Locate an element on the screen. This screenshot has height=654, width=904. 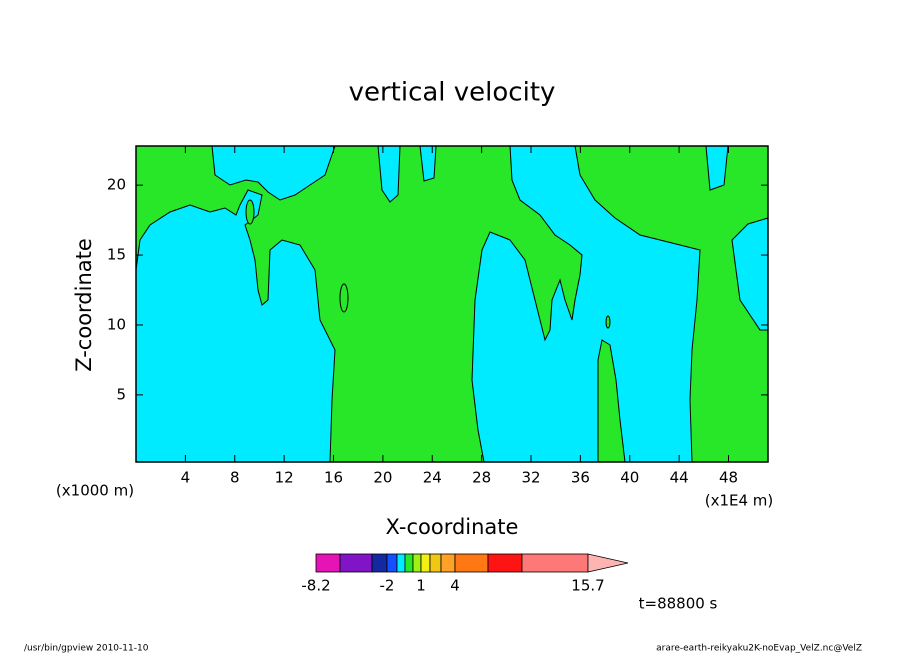
y-tick-label: 20 is located at coordinates (116, 185).